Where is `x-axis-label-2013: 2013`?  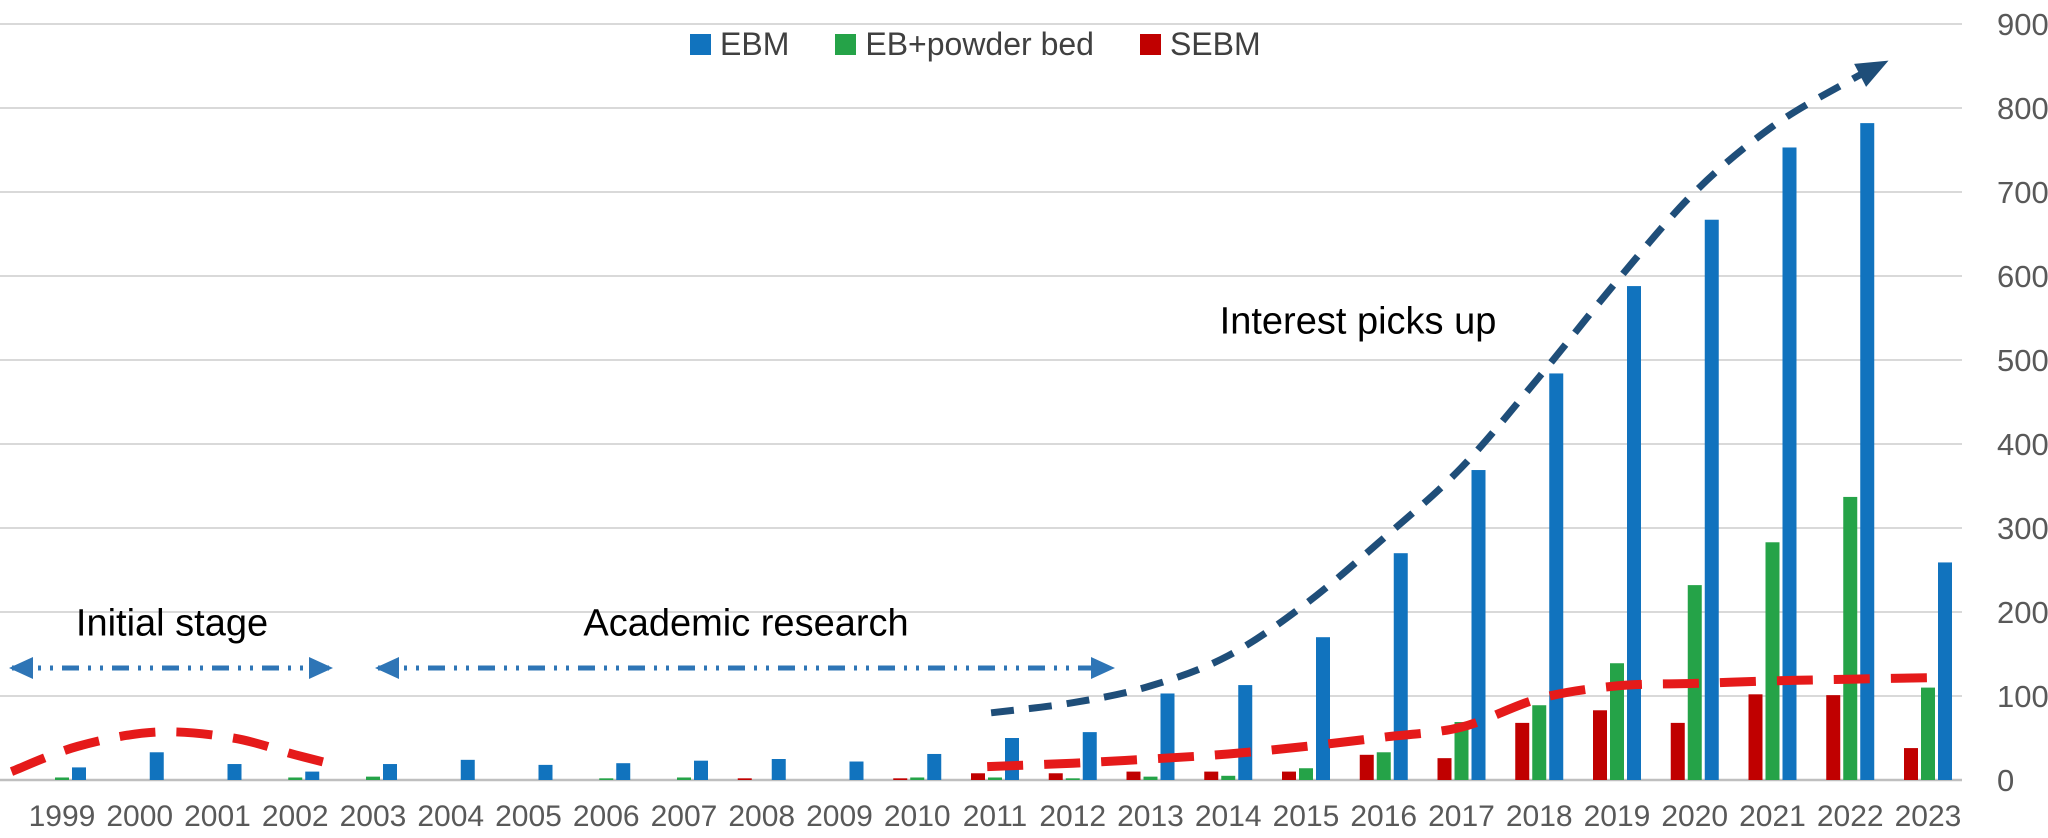 x-axis-label-2013: 2013 is located at coordinates (1150, 816).